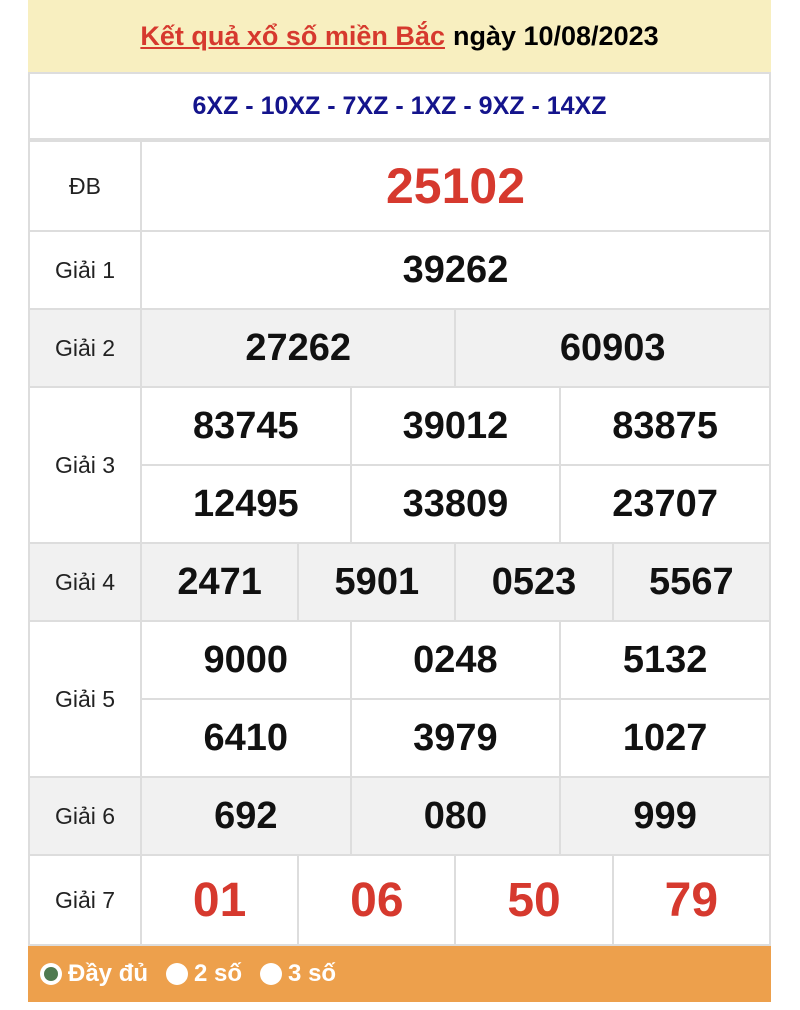 The height and width of the screenshot is (1010, 800). What do you see at coordinates (246, 660) in the screenshot?
I see `prize-number: 9000` at bounding box center [246, 660].